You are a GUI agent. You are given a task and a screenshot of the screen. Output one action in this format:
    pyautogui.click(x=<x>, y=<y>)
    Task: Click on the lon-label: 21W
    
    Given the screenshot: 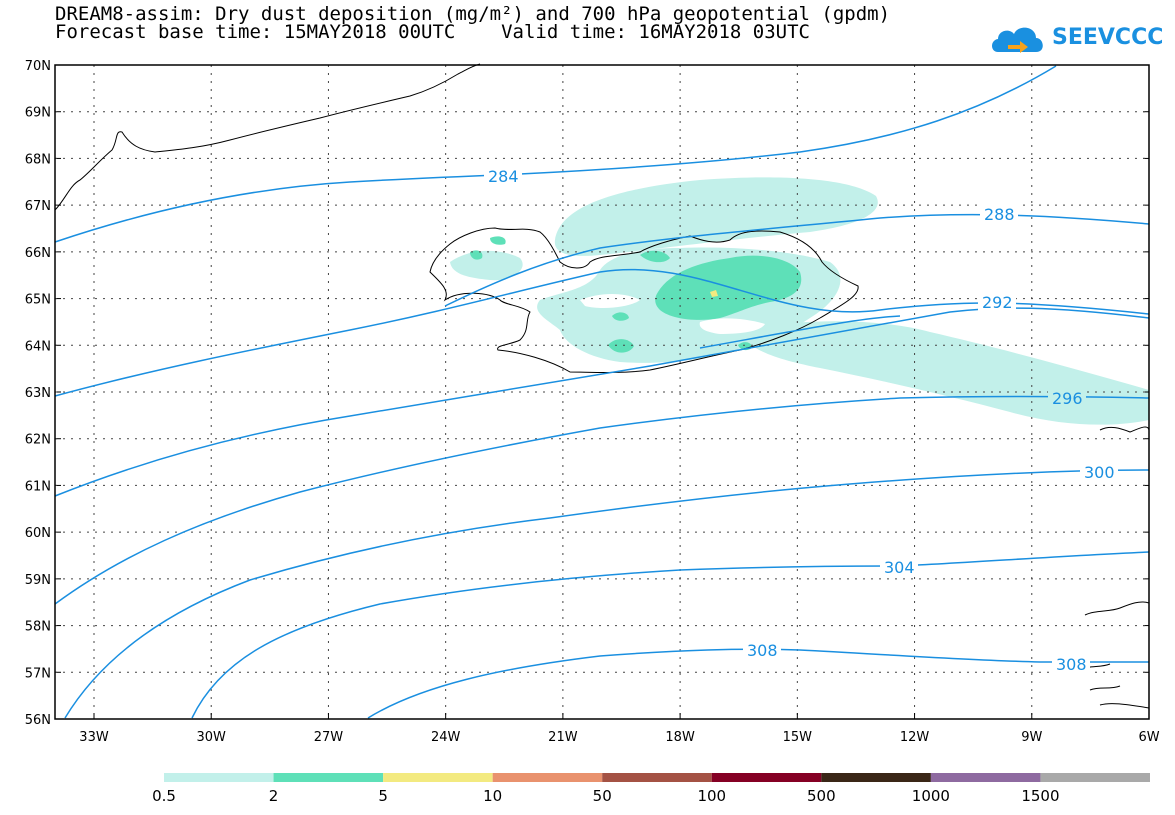 What is the action you would take?
    pyautogui.click(x=563, y=737)
    